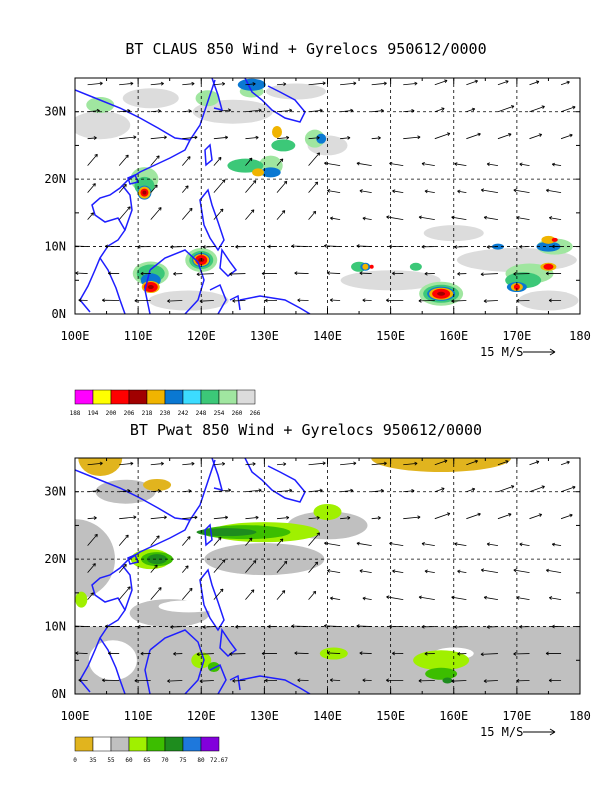 Image resolution: width=612 pixels, height=792 pixels. What do you see at coordinates (150, 750) in the screenshot?
I see `pwat-colorbar: 0 35 55 60 65 70 75 80 72.67` at bounding box center [150, 750].